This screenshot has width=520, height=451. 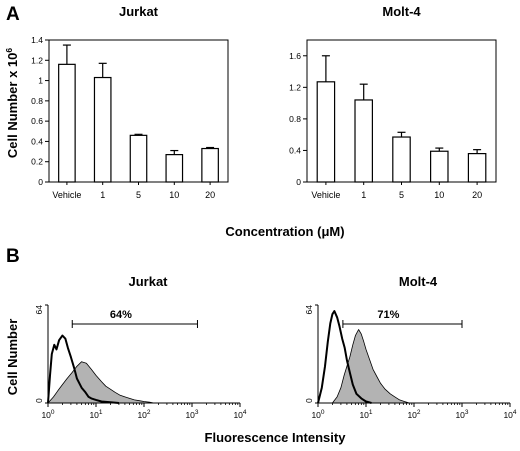 I want to click on panel-b-x-axis-label: Fluorescence Intensity, so click(x=276, y=437).